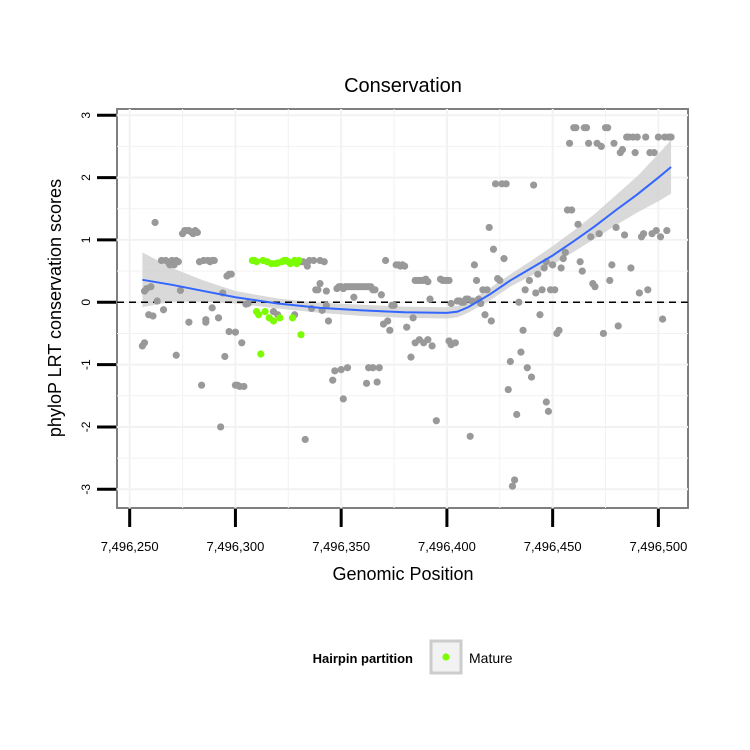 This screenshot has width=750, height=750. What do you see at coordinates (86, 177) in the screenshot?
I see `y-tick-label: 2` at bounding box center [86, 177].